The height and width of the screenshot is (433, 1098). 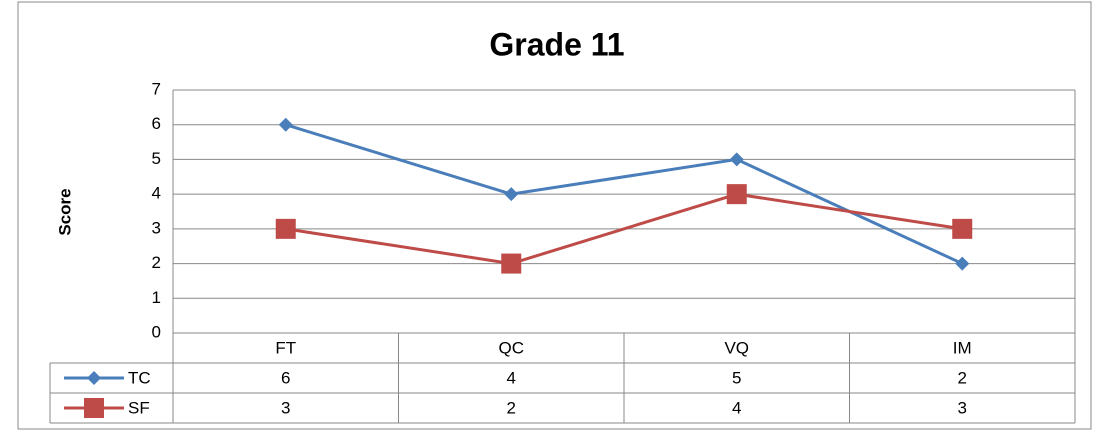 I want to click on legend-label: SF, so click(x=139, y=407).